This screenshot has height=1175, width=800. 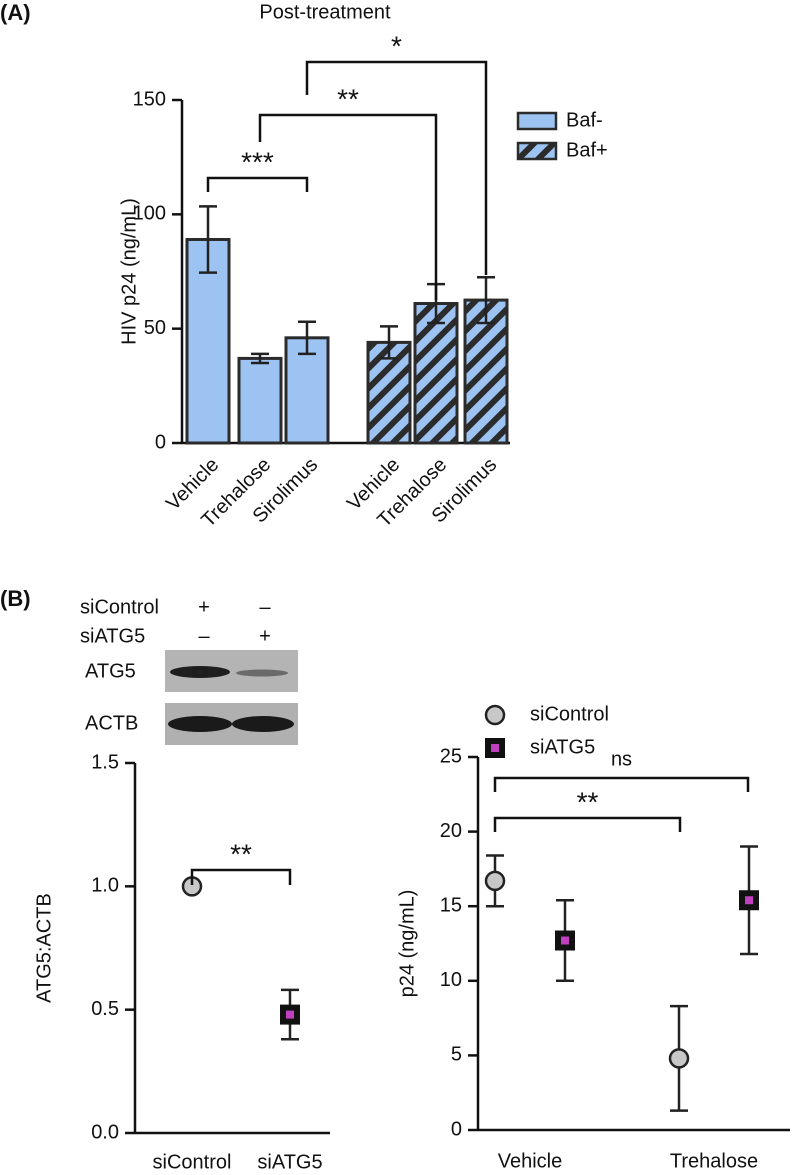 What do you see at coordinates (192, 1162) in the screenshot?
I see `x-tick-label: siControl` at bounding box center [192, 1162].